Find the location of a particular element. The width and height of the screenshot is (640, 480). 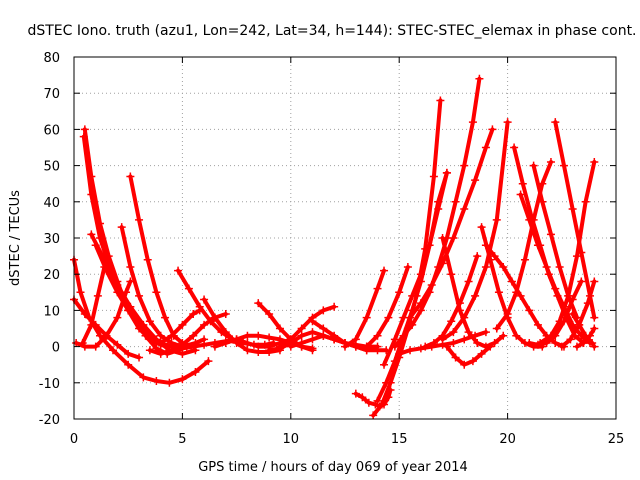

x-axis-label: GPS time / hours of day 069 of year 2014 is located at coordinates (333, 467).